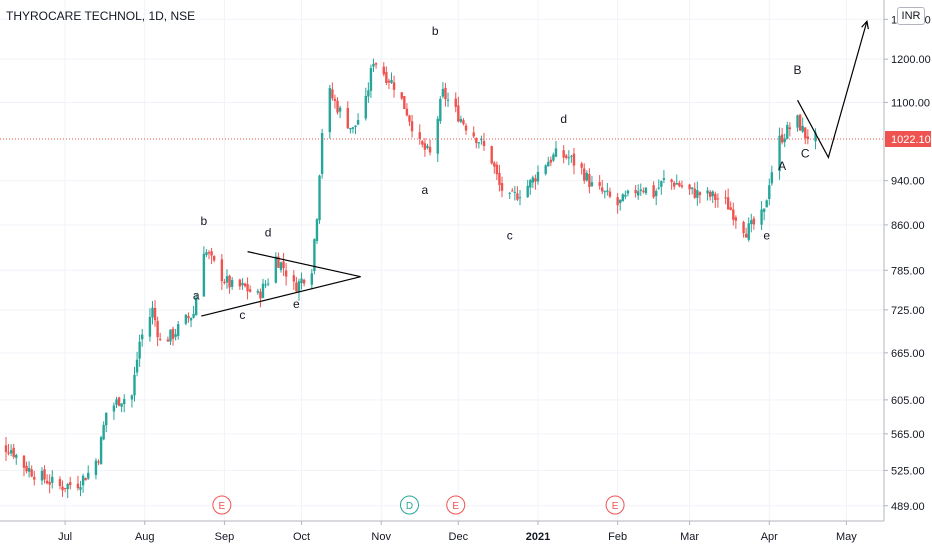  What do you see at coordinates (832, 90) in the screenshot?
I see `projection-path` at bounding box center [832, 90].